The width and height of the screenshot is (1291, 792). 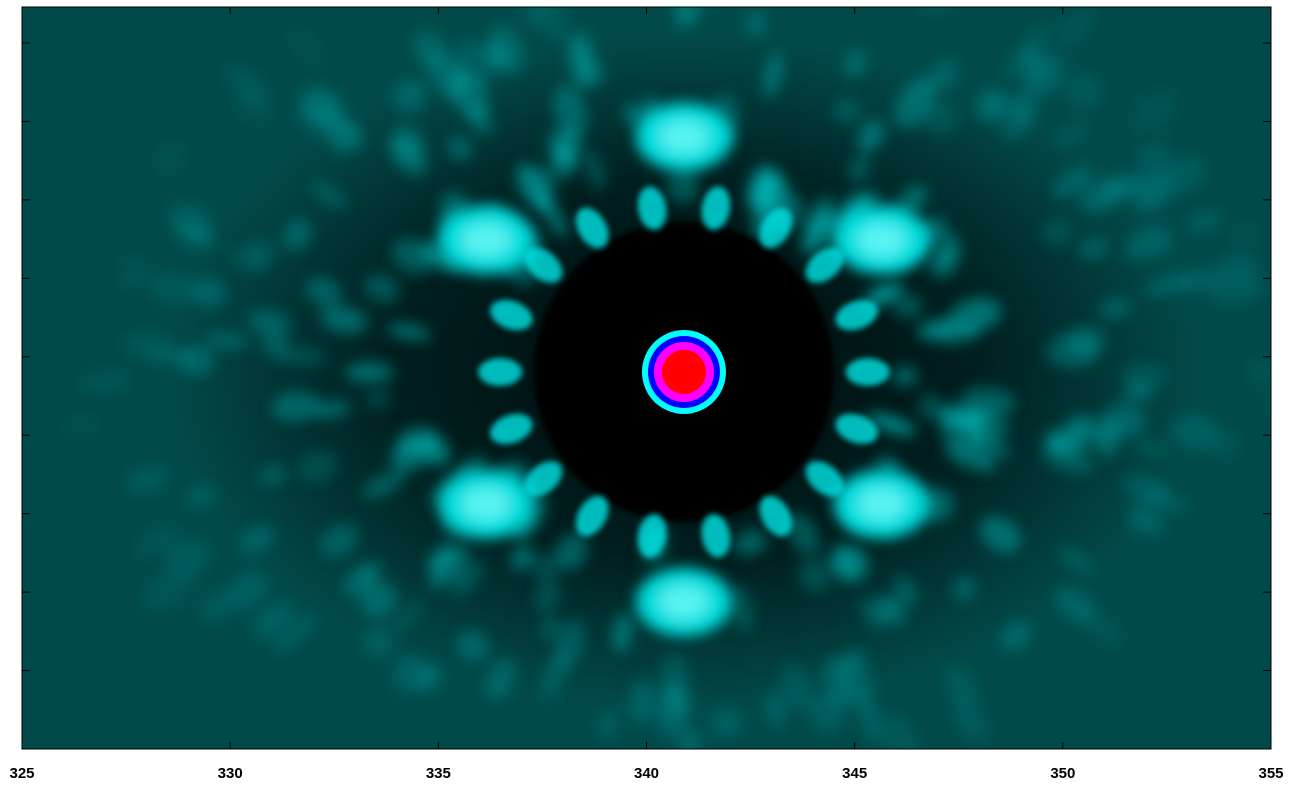 I want to click on x-tick-label: 345, so click(x=855, y=773).